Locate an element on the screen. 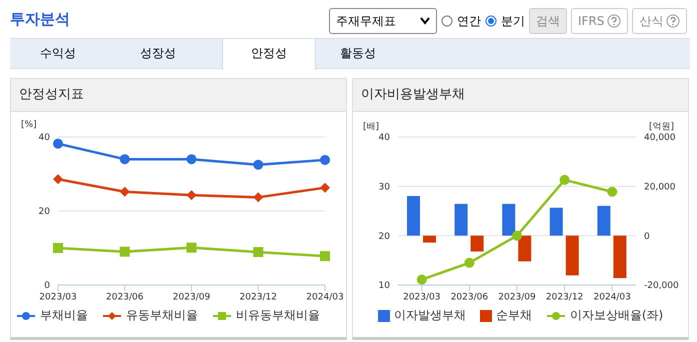 This screenshot has height=342, width=697. legend-label: 이자발생부채 is located at coordinates (430, 315).